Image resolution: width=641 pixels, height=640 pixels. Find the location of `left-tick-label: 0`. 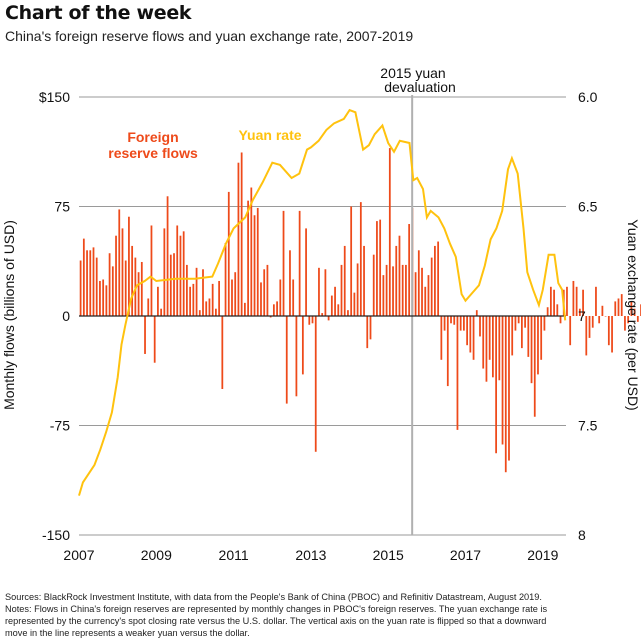

left-tick-label: 0 is located at coordinates (66, 316).